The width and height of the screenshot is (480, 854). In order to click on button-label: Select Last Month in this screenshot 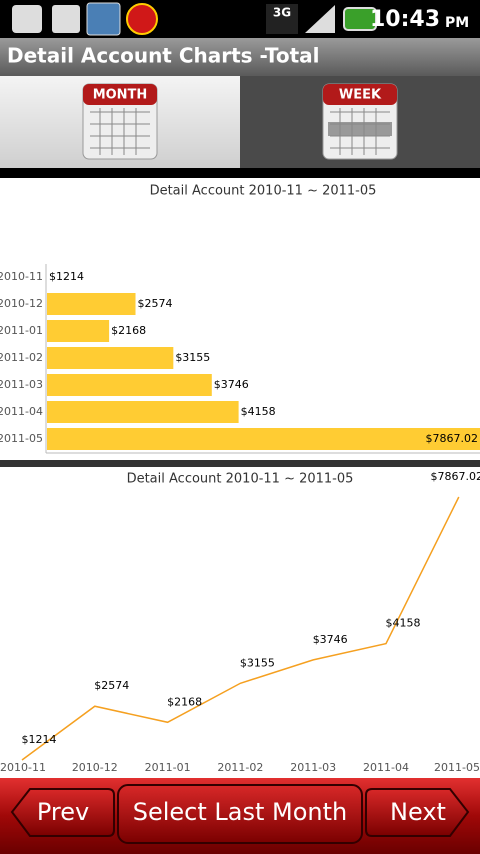, I will do `click(240, 812)`.